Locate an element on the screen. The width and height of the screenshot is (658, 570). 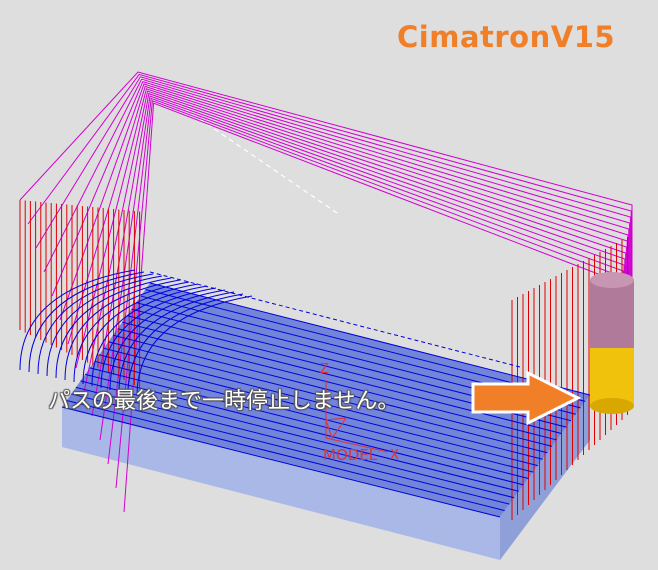
right-arrow-icon is located at coordinates (526, 398).